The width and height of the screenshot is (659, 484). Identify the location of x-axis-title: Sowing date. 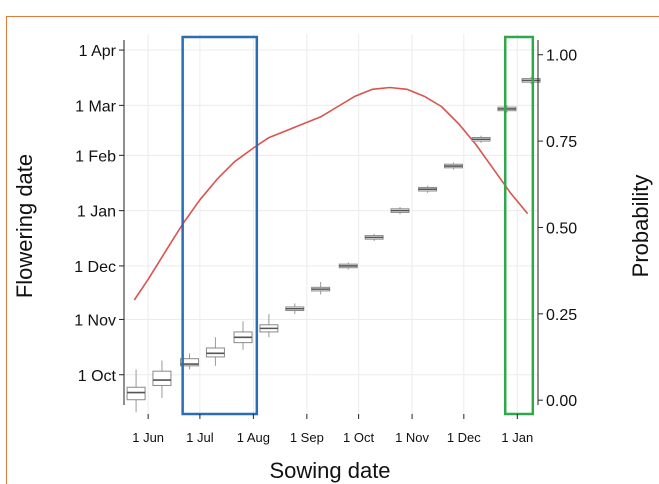
(329, 470).